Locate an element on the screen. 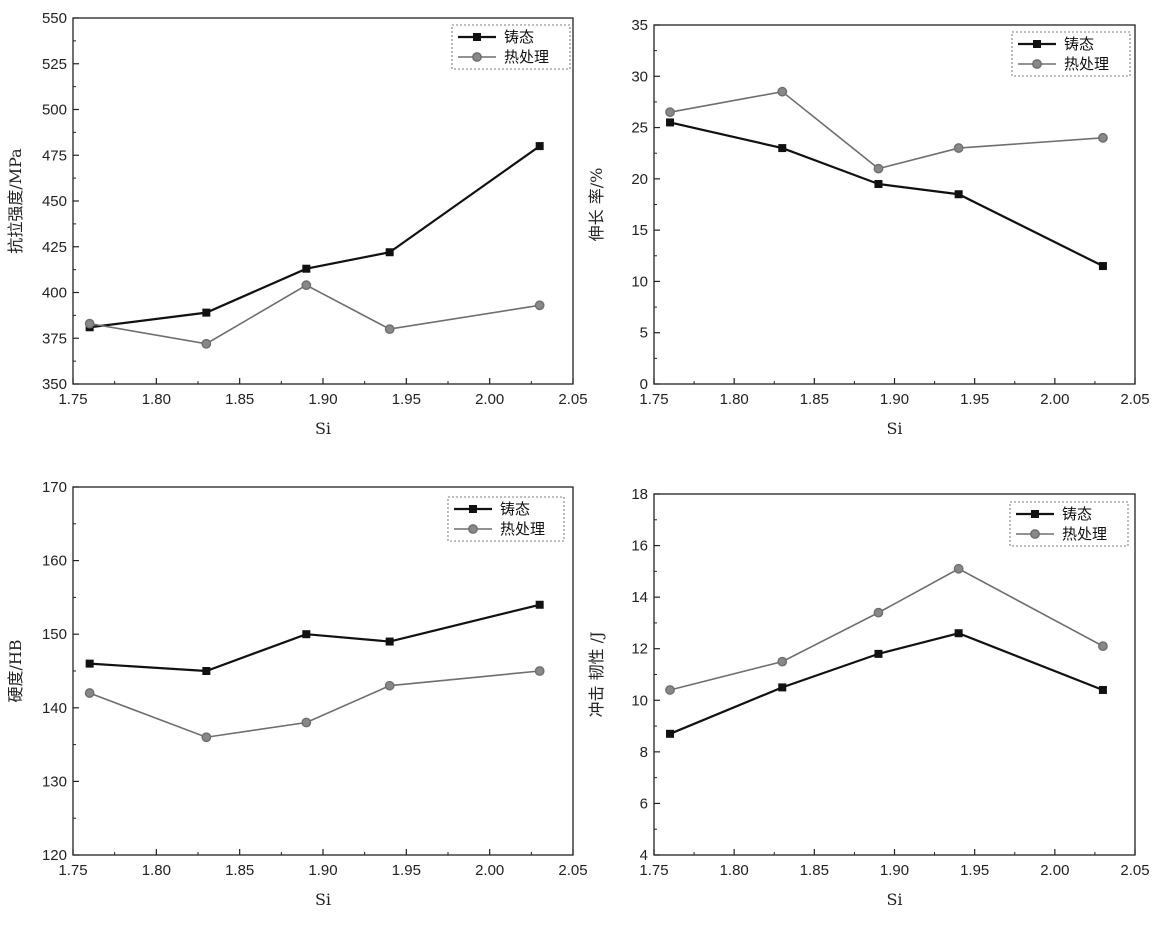 This screenshot has height=926, width=1168. y-axis-title: 冲击 韧性 /J is located at coordinates (596, 675).